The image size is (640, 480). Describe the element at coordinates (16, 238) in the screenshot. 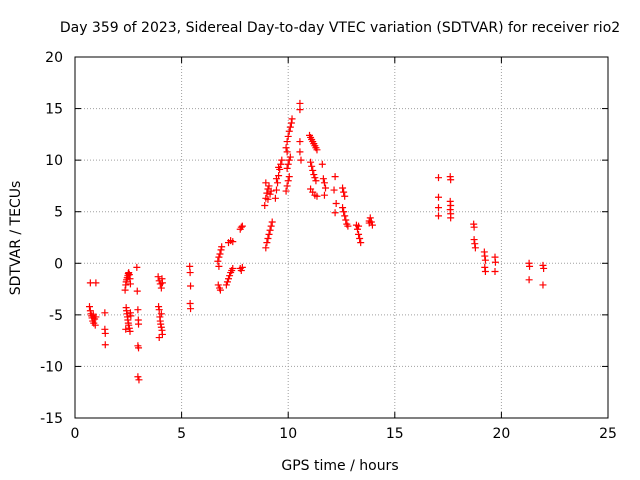

I see `y-axis-label: SDTVAR / TECUs` at that location.